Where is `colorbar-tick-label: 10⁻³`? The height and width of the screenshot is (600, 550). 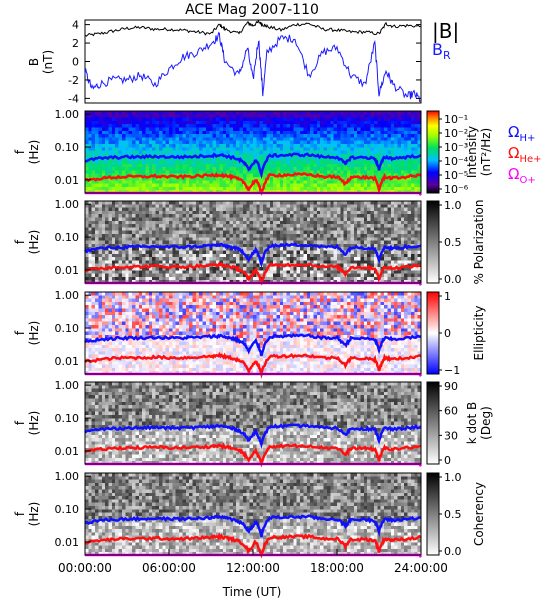 colorbar-tick-label: 10⁻³ is located at coordinates (456, 147).